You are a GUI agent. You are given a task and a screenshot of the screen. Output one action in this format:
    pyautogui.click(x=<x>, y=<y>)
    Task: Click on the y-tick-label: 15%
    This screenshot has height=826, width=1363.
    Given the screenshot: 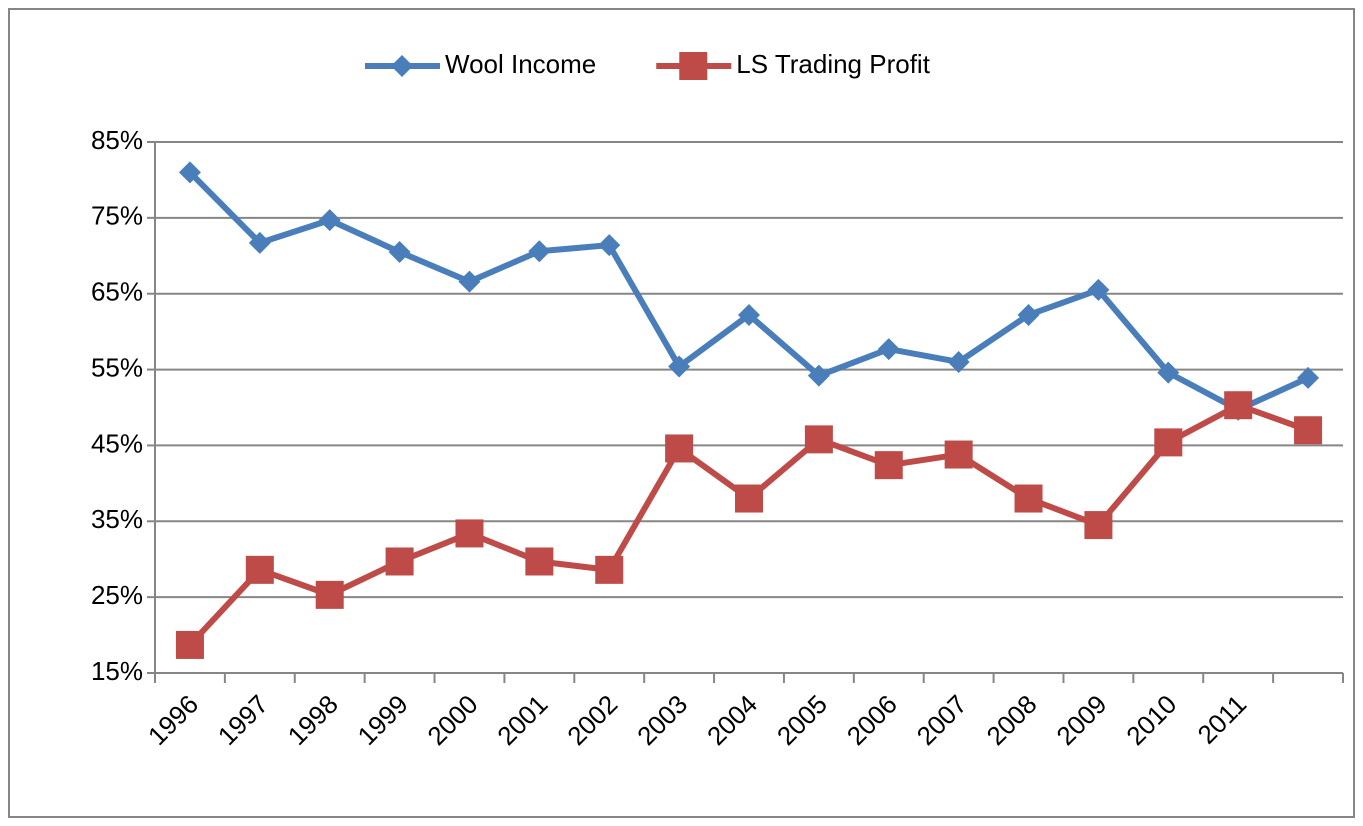 What is the action you would take?
    pyautogui.click(x=117, y=671)
    